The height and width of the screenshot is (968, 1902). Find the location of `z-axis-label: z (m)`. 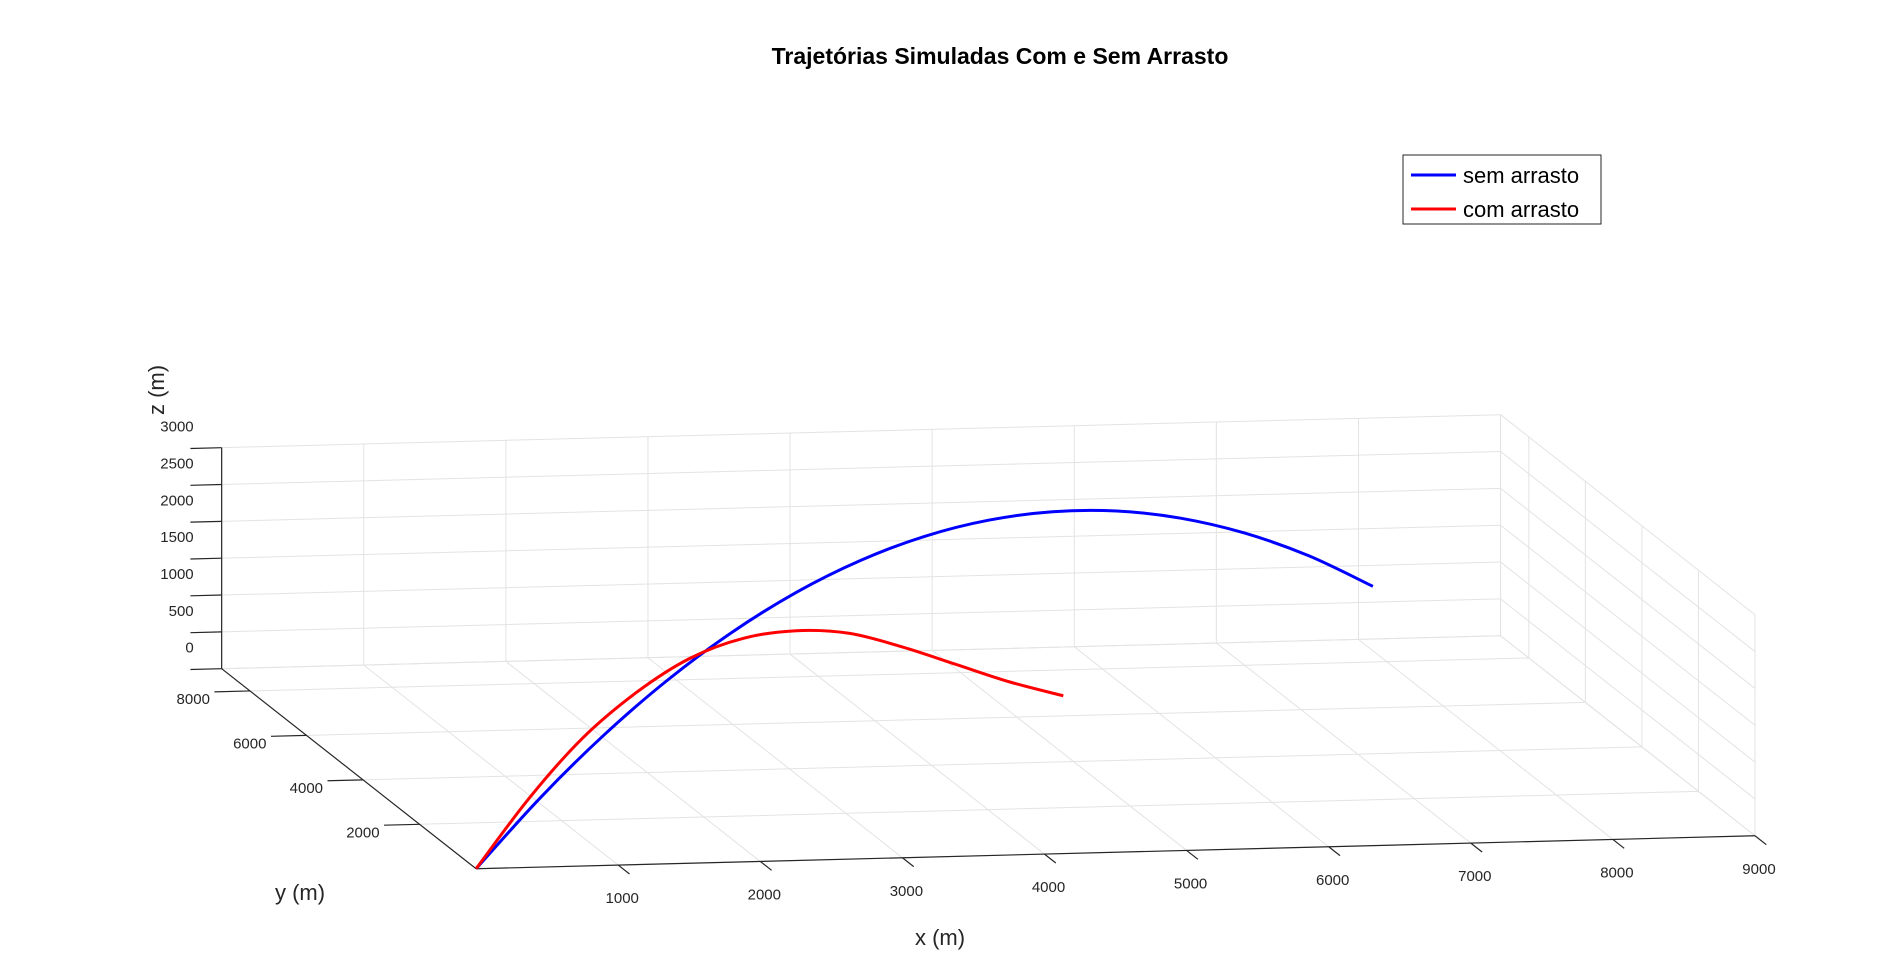

z-axis-label: z (m) is located at coordinates (156, 390).